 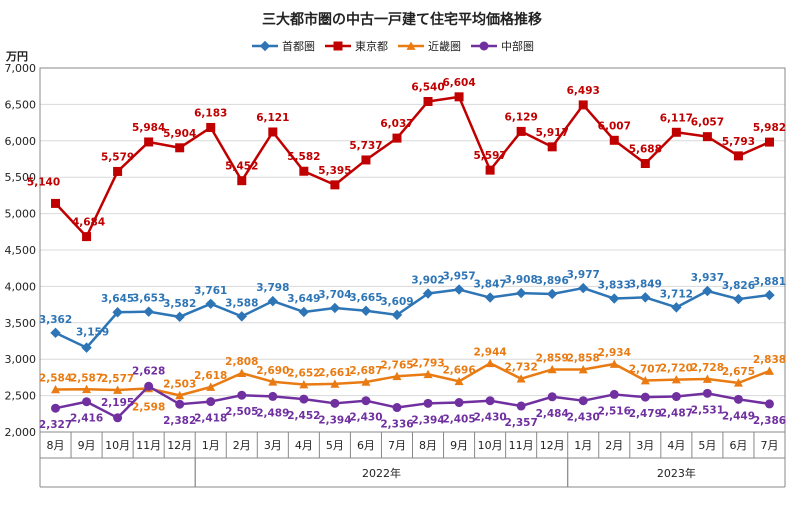 What do you see at coordinates (43, 182) in the screenshot?
I see `data-label: 5,140` at bounding box center [43, 182].